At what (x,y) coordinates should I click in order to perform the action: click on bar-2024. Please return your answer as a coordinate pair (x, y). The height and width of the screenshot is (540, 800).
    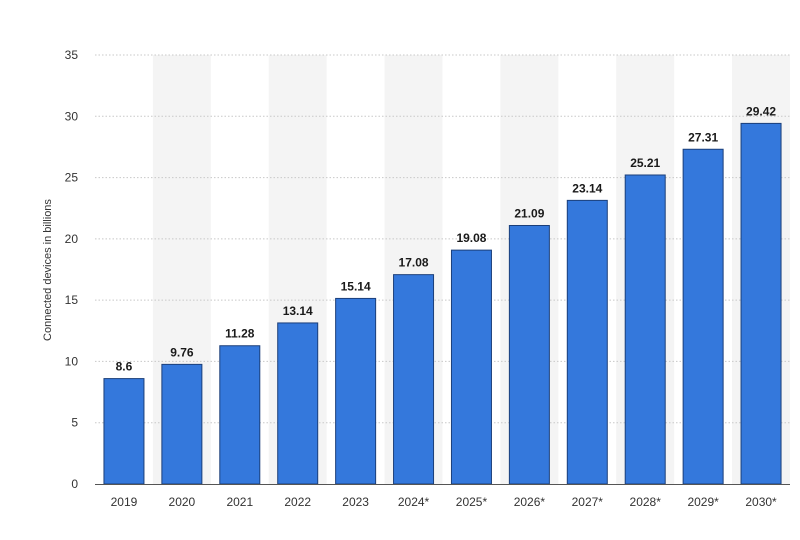
    Looking at the image, I should click on (414, 379).